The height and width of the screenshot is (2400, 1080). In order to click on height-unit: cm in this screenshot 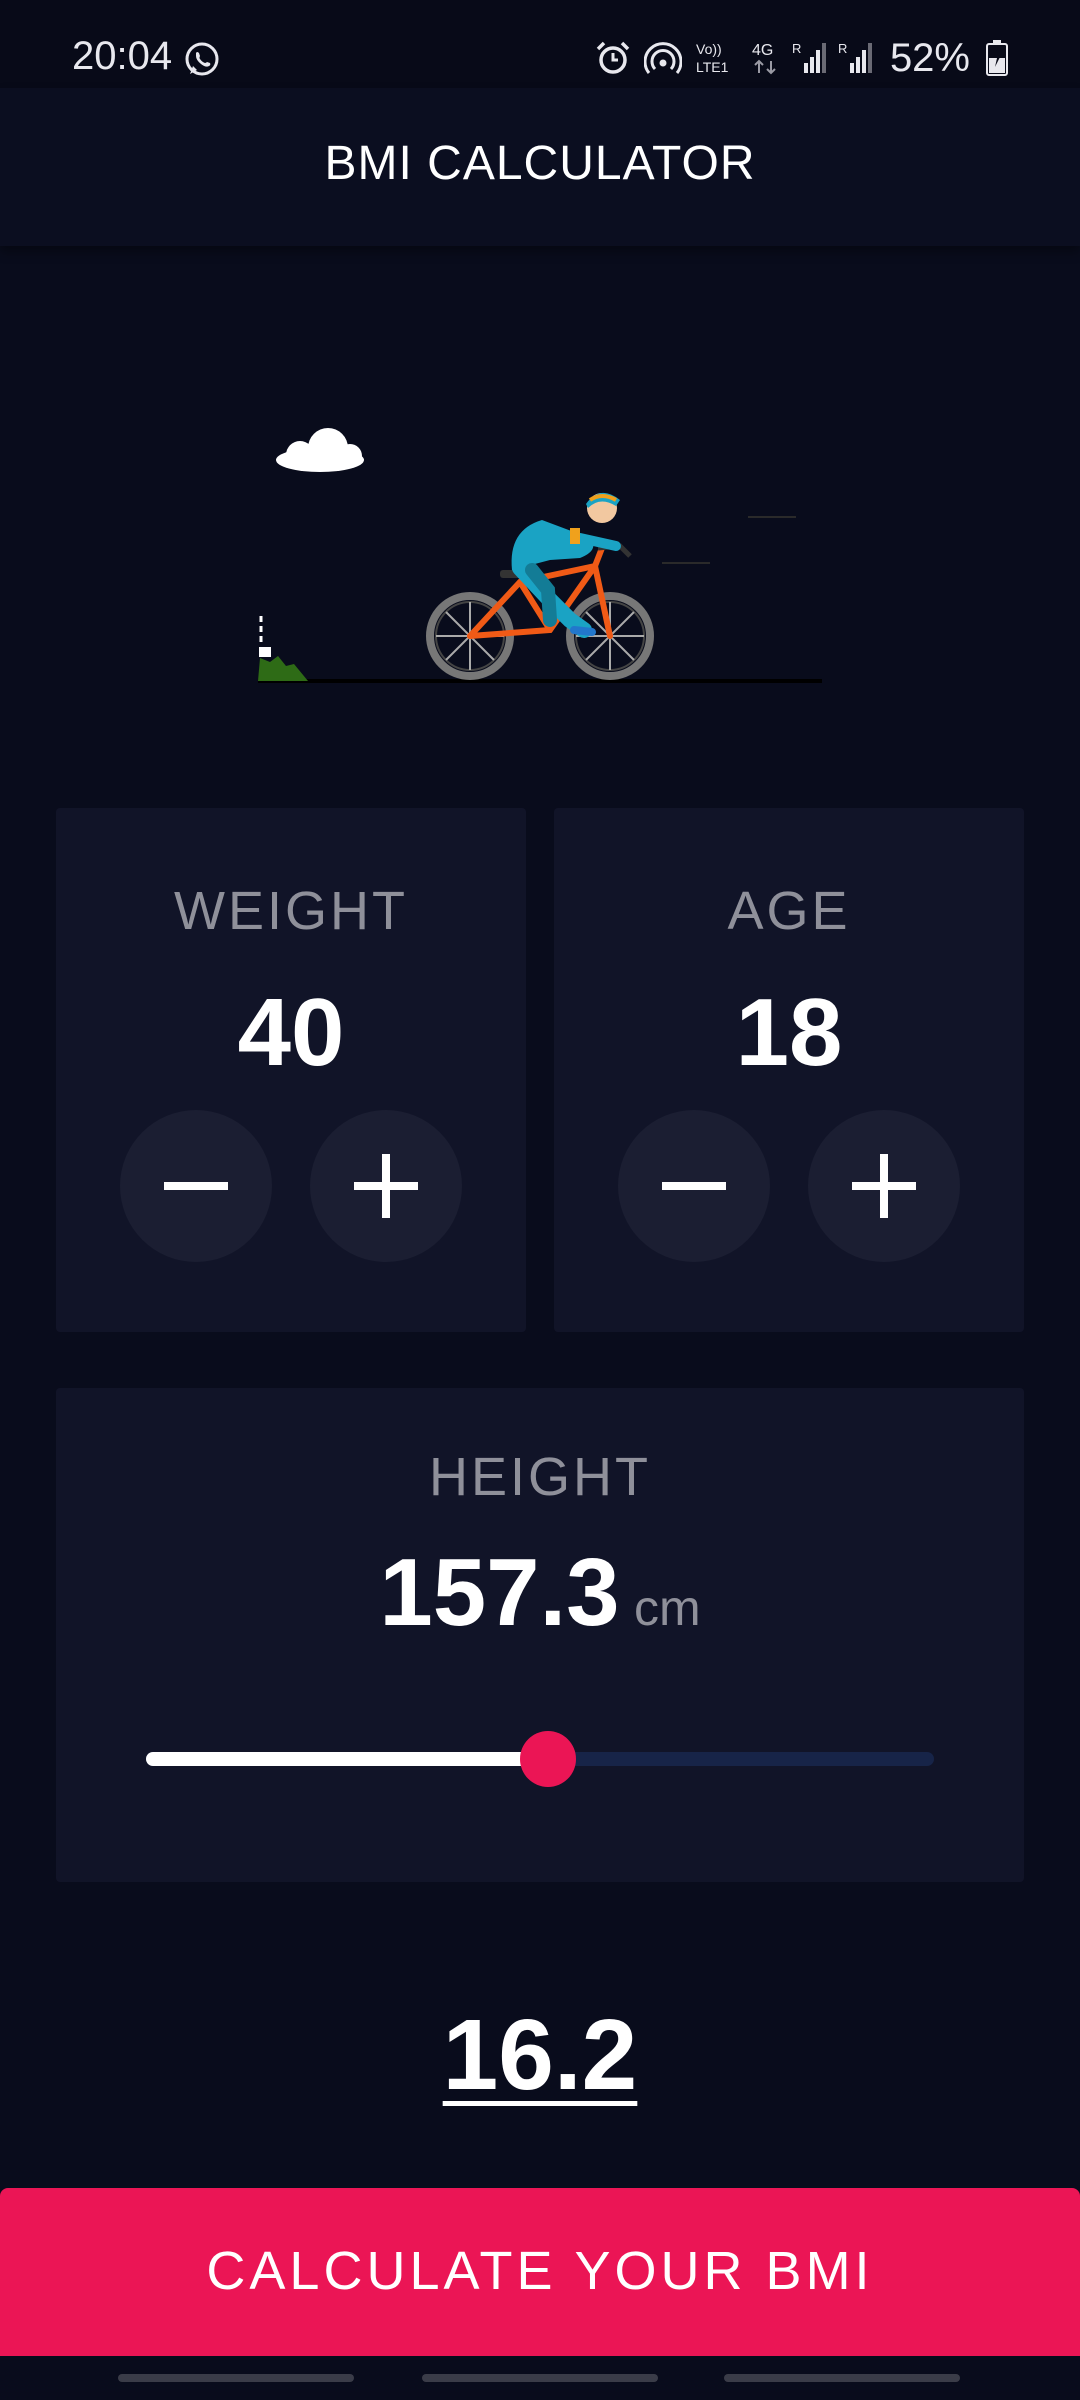, I will do `click(667, 1608)`.